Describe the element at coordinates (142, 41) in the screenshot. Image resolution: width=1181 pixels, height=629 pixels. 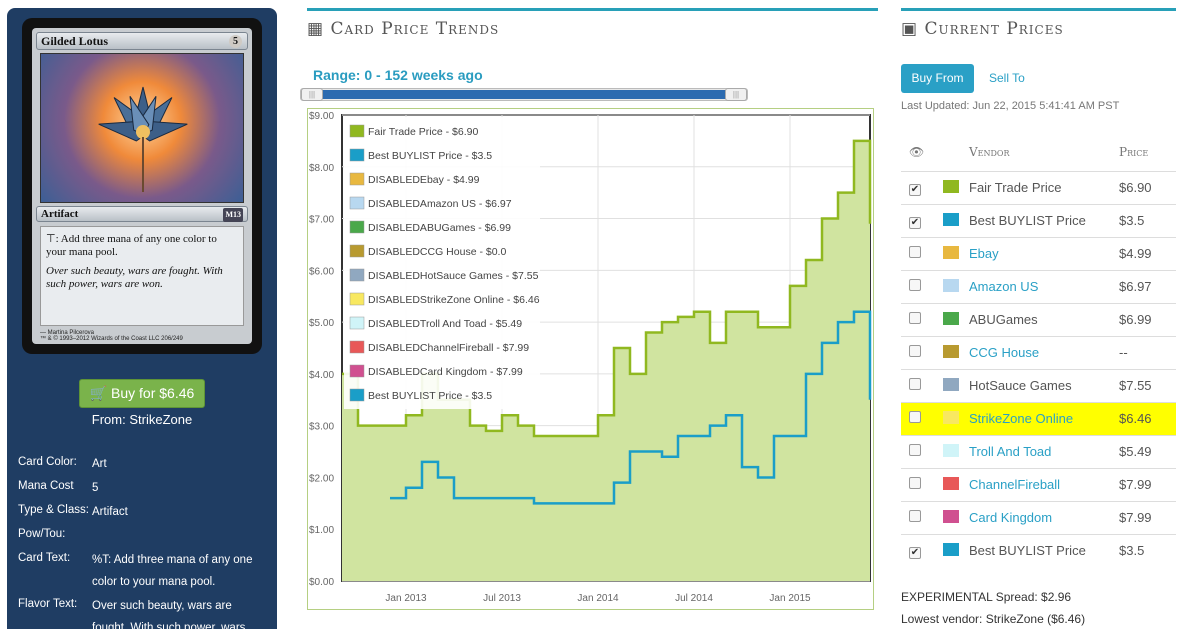
I see `card-title-bar: Gilded Lotus 5` at that location.